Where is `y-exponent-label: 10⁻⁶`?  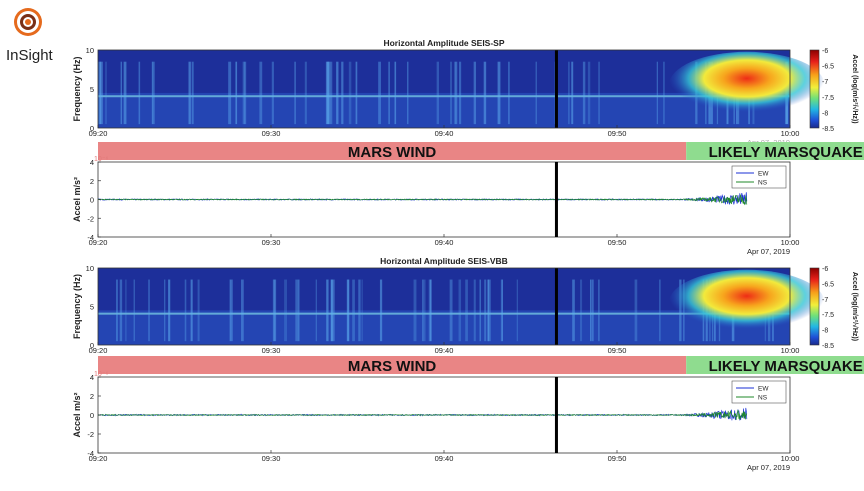 y-exponent-label: 10⁻⁶ is located at coordinates (101, 159).